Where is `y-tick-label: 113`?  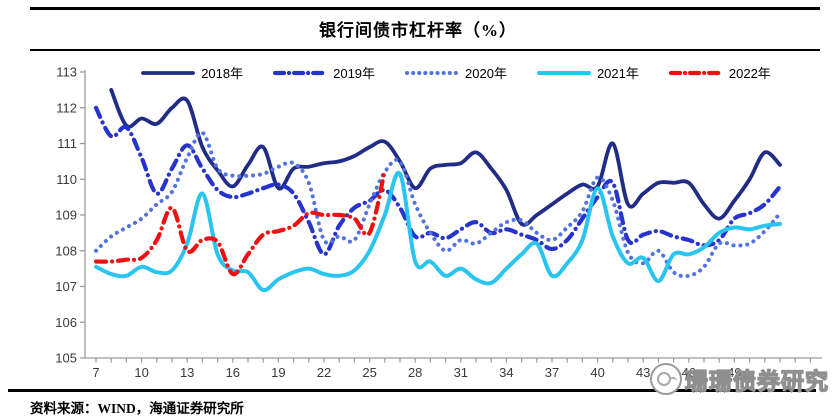
y-tick-label: 113 is located at coordinates (66, 72).